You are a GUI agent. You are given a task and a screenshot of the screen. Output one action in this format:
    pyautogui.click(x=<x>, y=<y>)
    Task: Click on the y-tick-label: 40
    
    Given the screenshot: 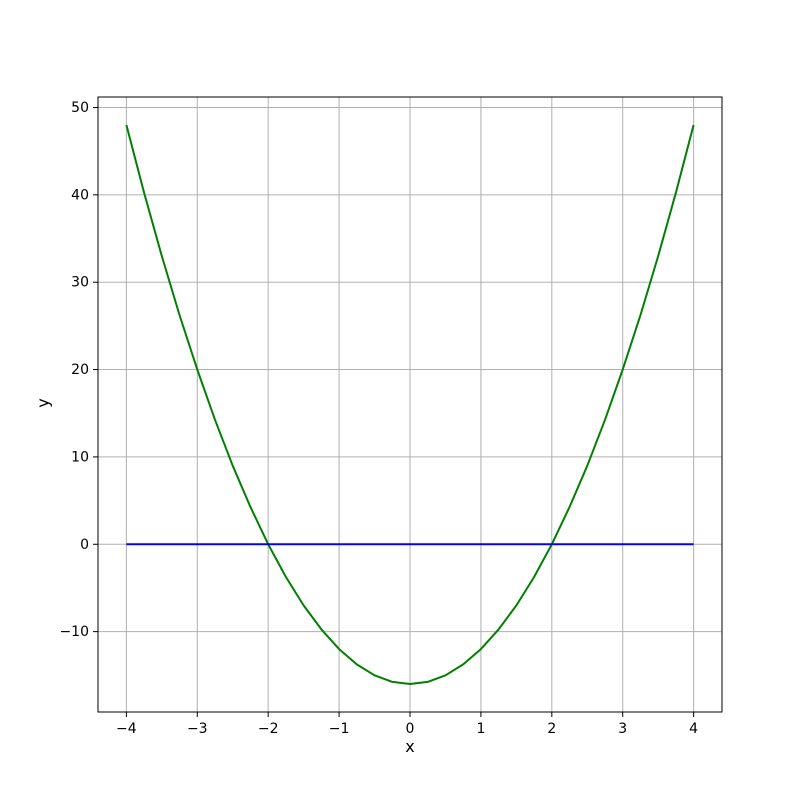 What is the action you would take?
    pyautogui.click(x=80, y=195)
    